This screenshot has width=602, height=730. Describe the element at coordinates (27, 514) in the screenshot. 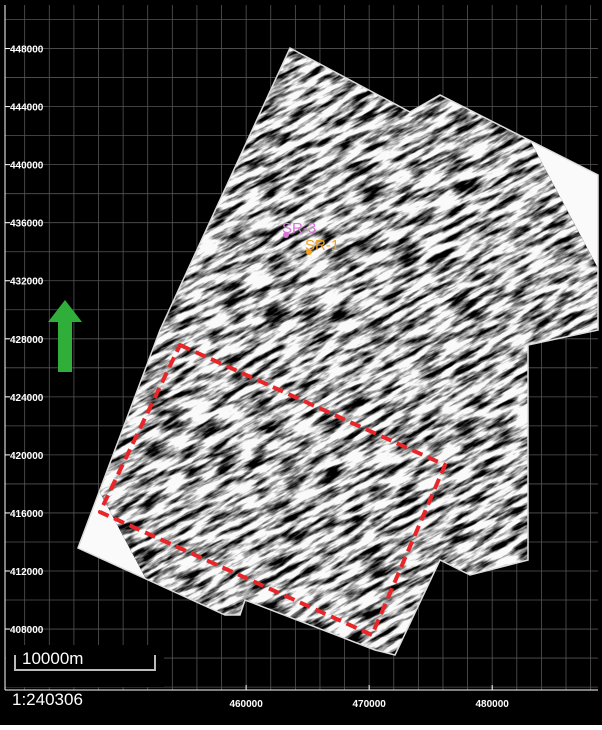

I see `y-tick-label: 416000` at that location.